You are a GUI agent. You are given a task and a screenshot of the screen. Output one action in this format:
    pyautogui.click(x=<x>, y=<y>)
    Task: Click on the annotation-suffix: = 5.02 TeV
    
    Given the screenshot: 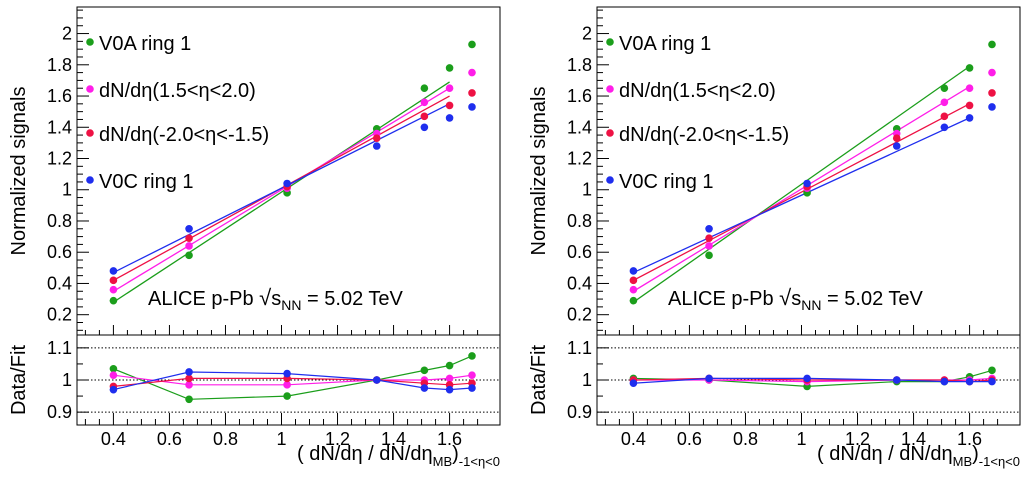 What is the action you would take?
    pyautogui.click(x=872, y=299)
    